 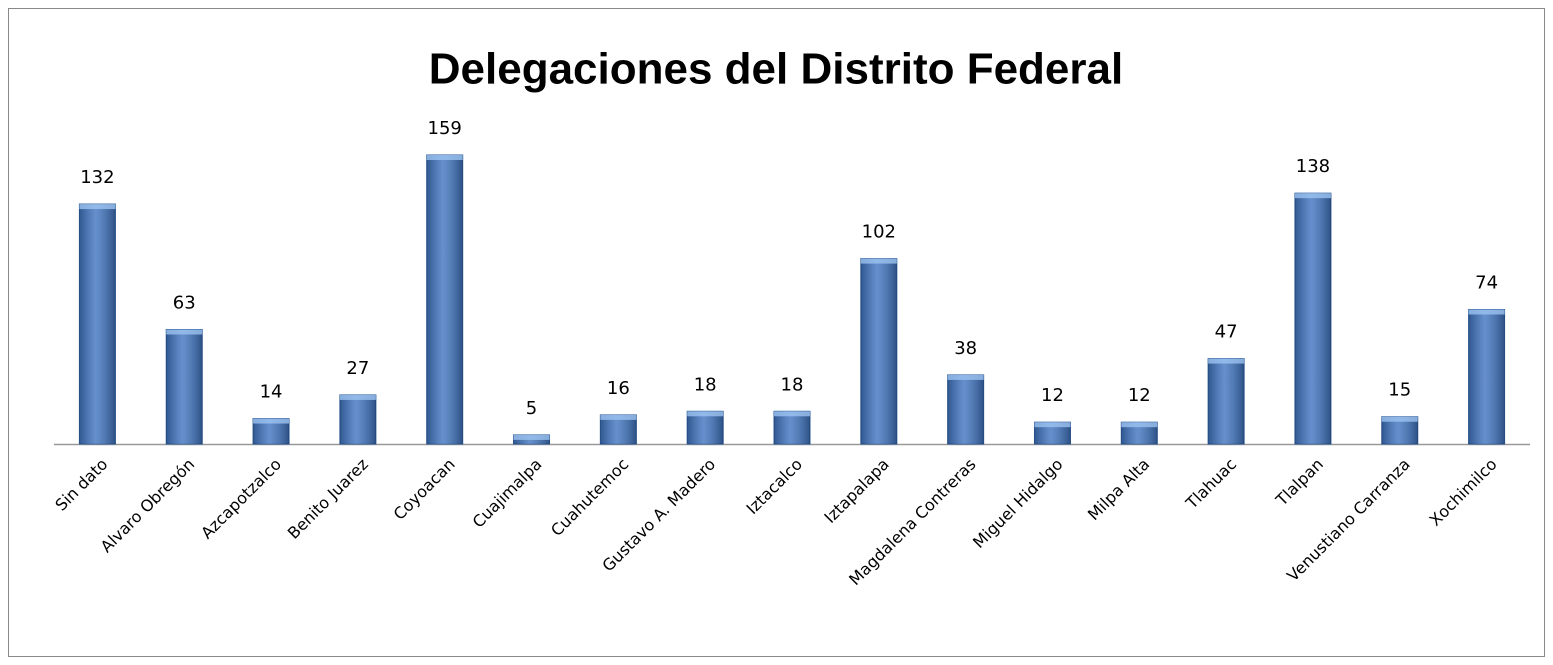 I want to click on value-label: 38, so click(x=965, y=348).